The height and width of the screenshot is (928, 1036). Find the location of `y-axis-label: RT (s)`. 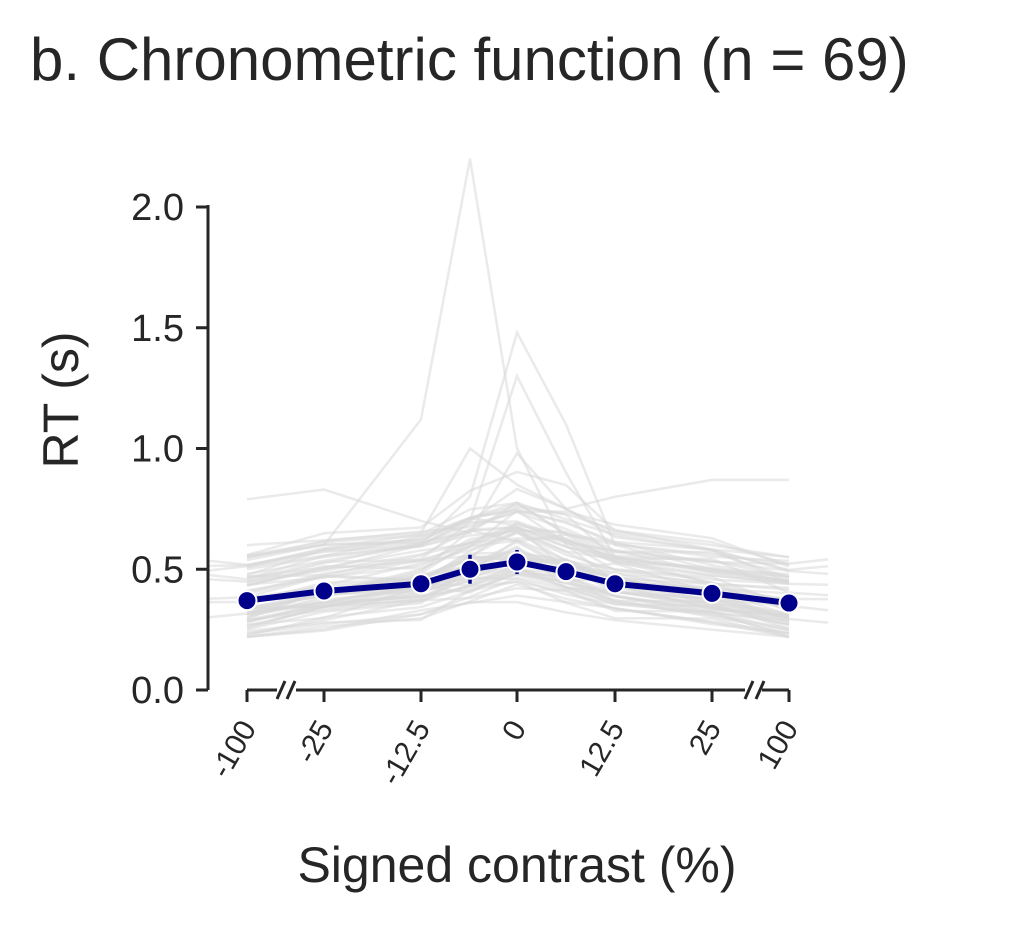

y-axis-label: RT (s) is located at coordinates (61, 399).